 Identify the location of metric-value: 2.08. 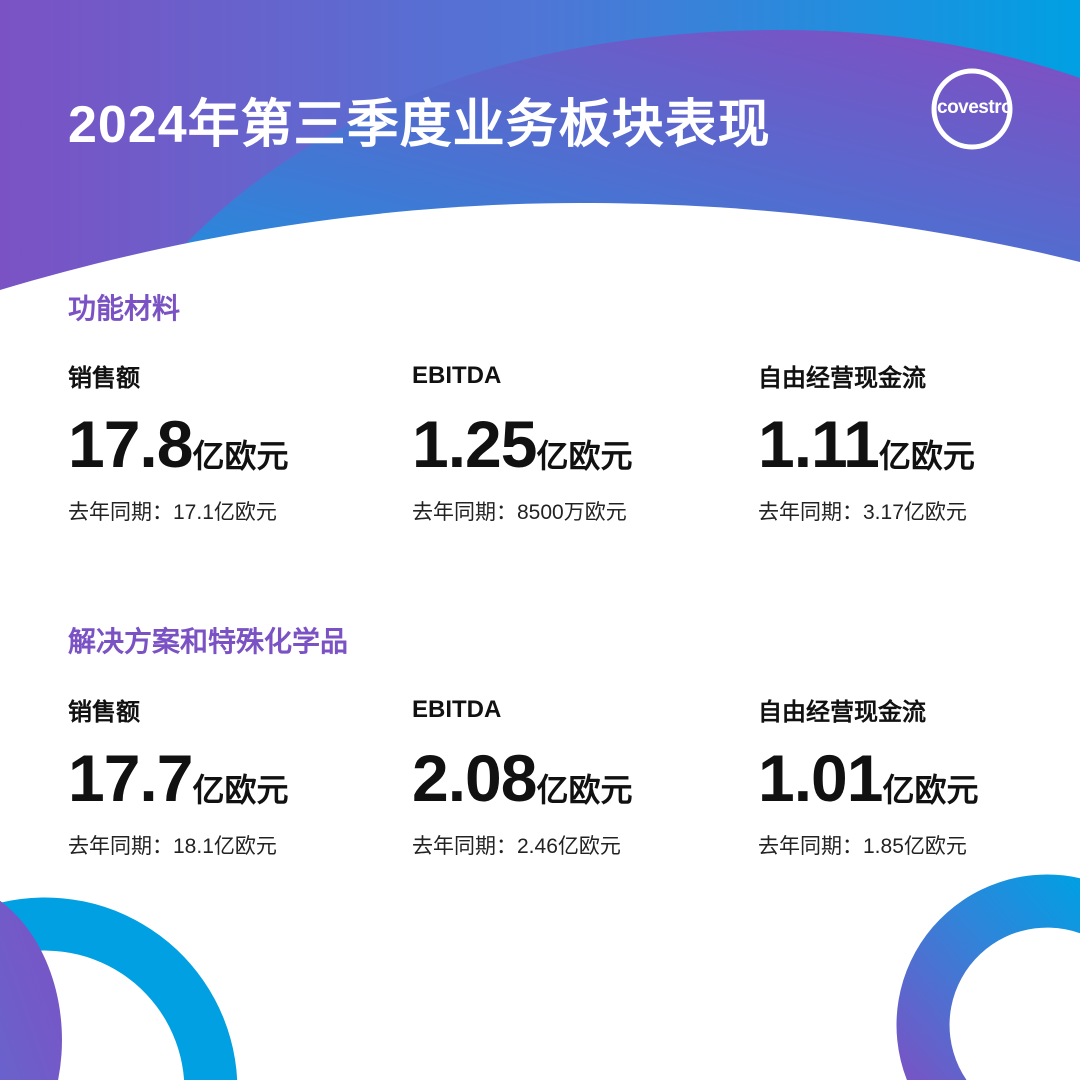
(474, 778).